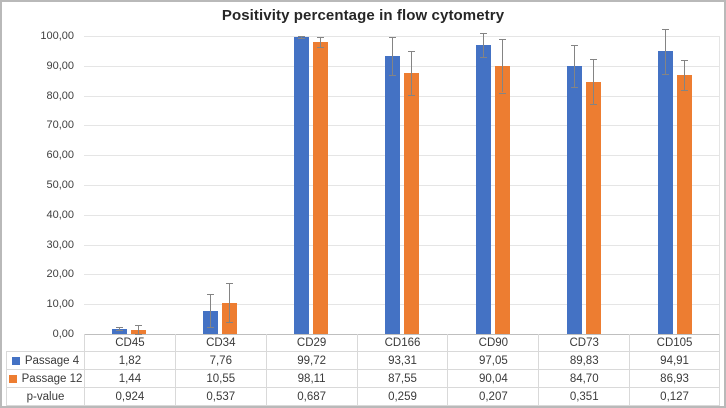  Describe the element at coordinates (311, 343) in the screenshot. I see `column-header-cd29: CD29` at that location.